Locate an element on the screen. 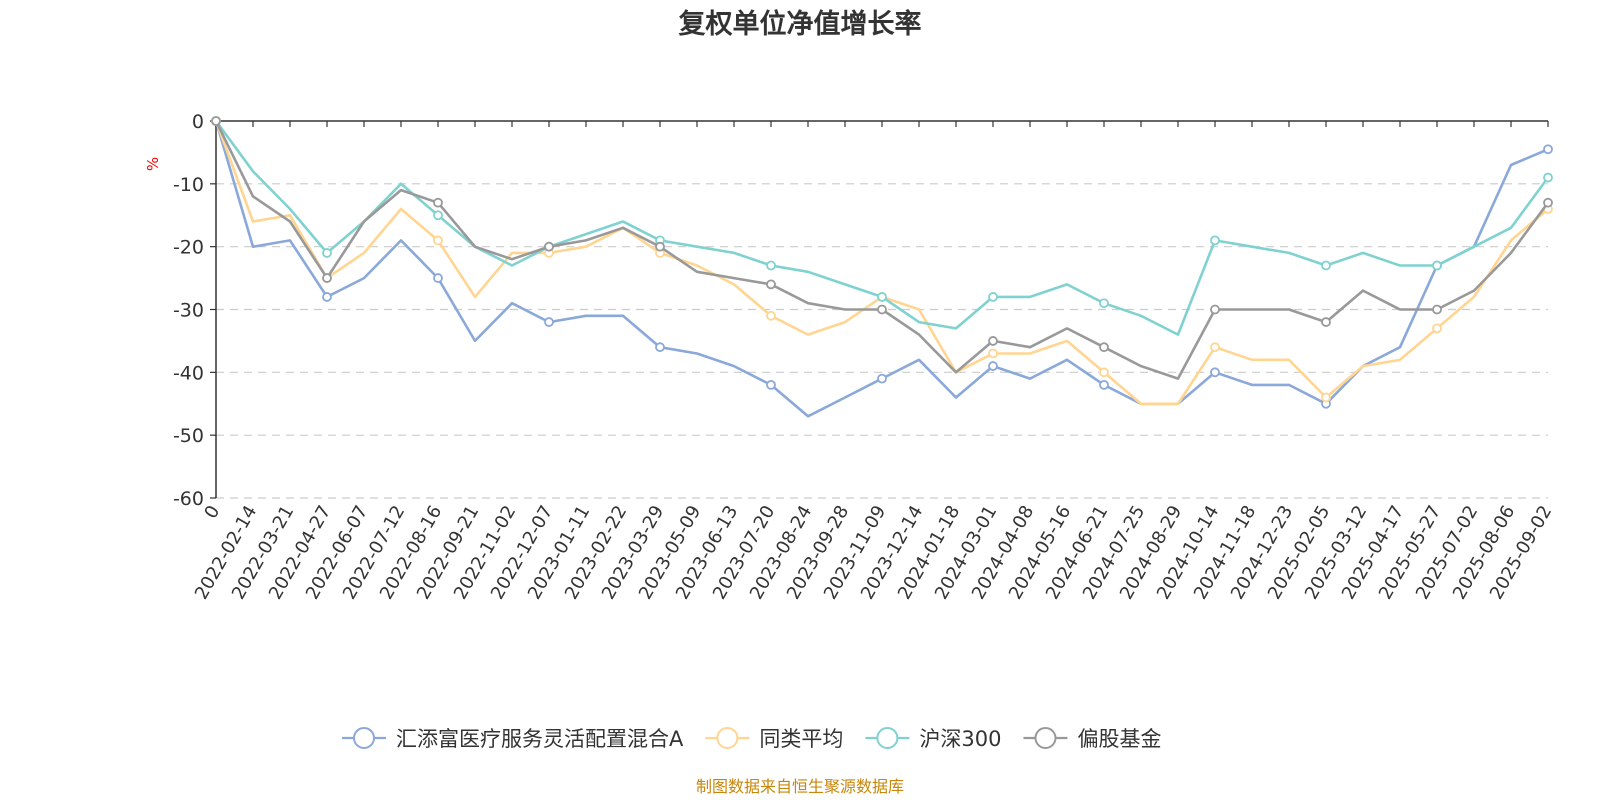 The height and width of the screenshot is (800, 1600). y-tick-label: -30 is located at coordinates (188, 311).